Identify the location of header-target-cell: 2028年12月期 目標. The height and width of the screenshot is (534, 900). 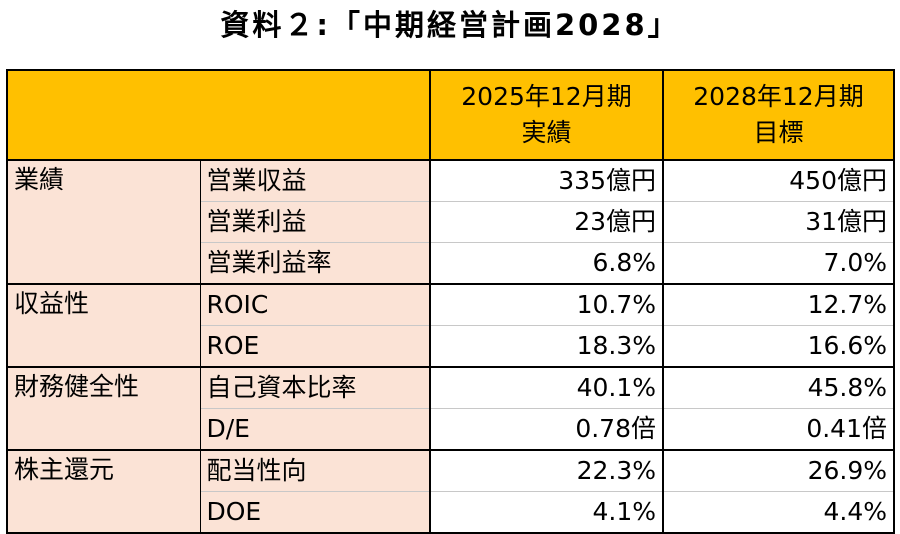
(778, 115).